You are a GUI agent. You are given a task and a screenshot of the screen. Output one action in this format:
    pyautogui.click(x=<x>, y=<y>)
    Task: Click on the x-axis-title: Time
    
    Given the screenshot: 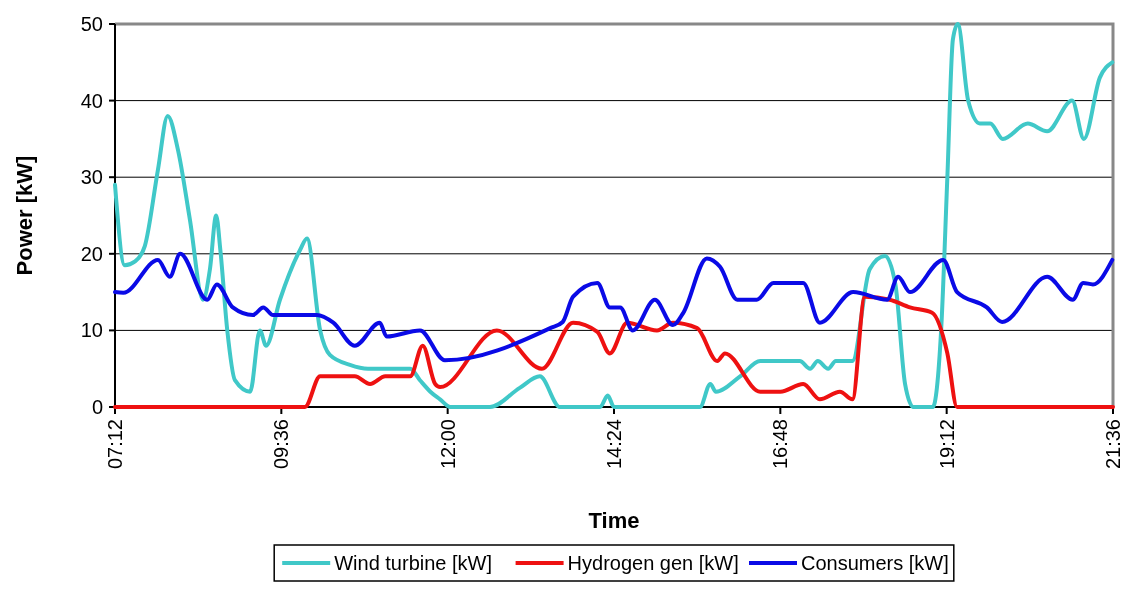 What is the action you would take?
    pyautogui.click(x=614, y=520)
    